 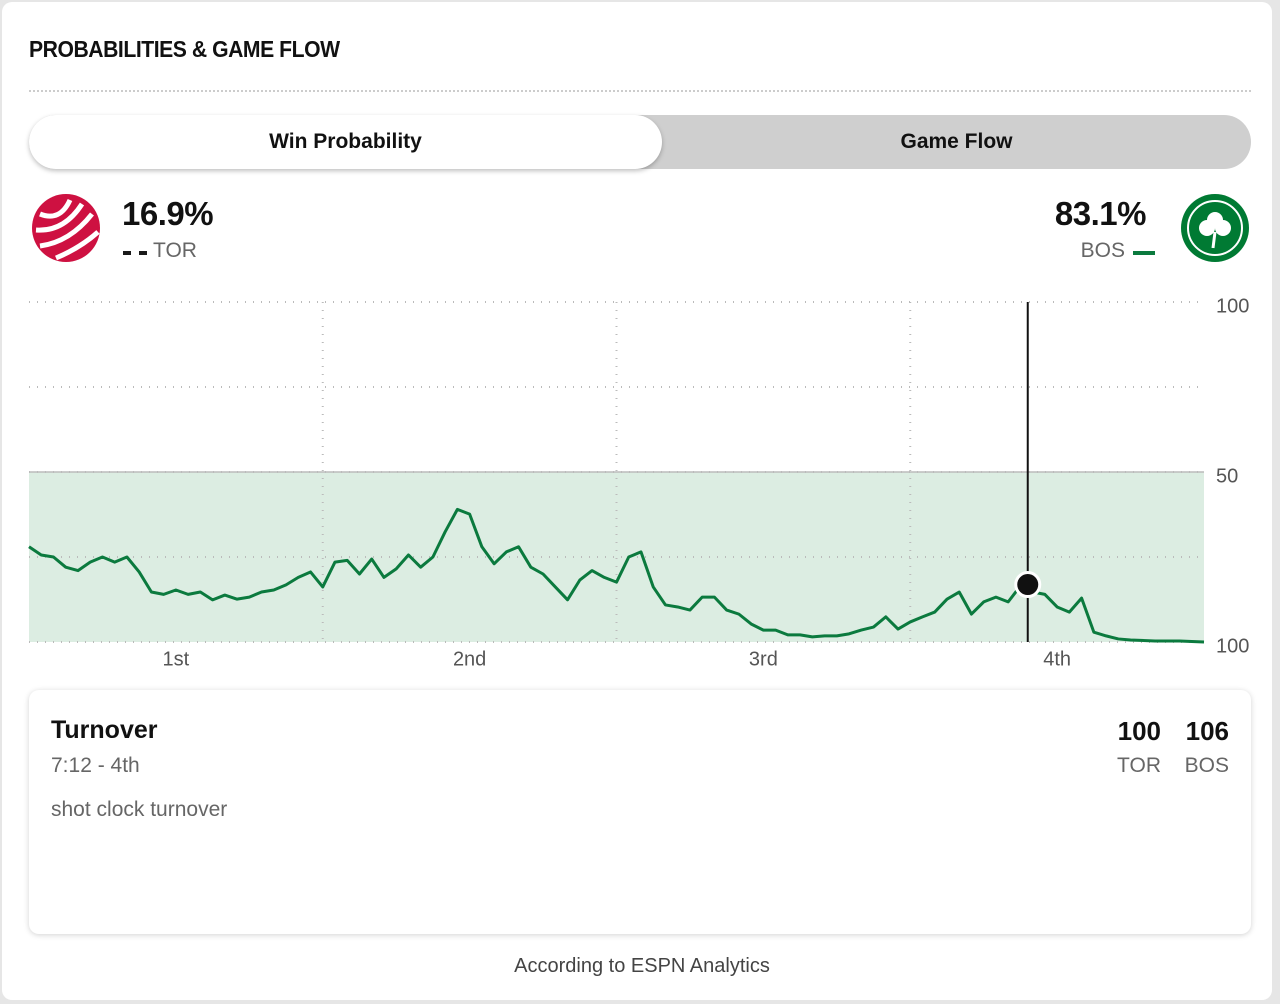 I want to click on divider, so click(x=640, y=91).